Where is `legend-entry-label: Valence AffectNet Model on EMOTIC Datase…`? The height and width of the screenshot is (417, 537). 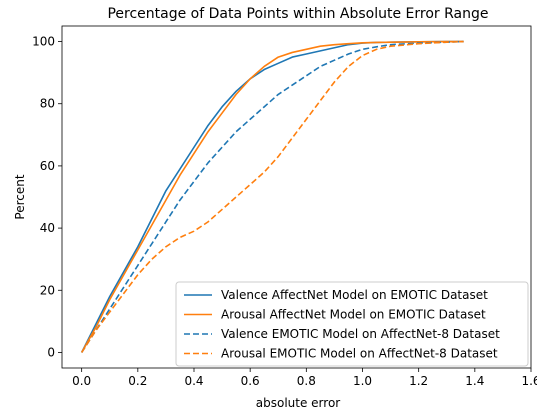 legend-entry-label: Valence AffectNet Model on EMOTIC Datase… is located at coordinates (354, 295).